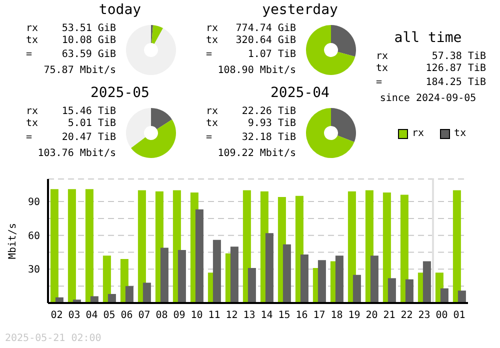 The image size is (500, 348). What do you see at coordinates (459, 316) in the screenshot?
I see `x-tick-label: 01` at bounding box center [459, 316].